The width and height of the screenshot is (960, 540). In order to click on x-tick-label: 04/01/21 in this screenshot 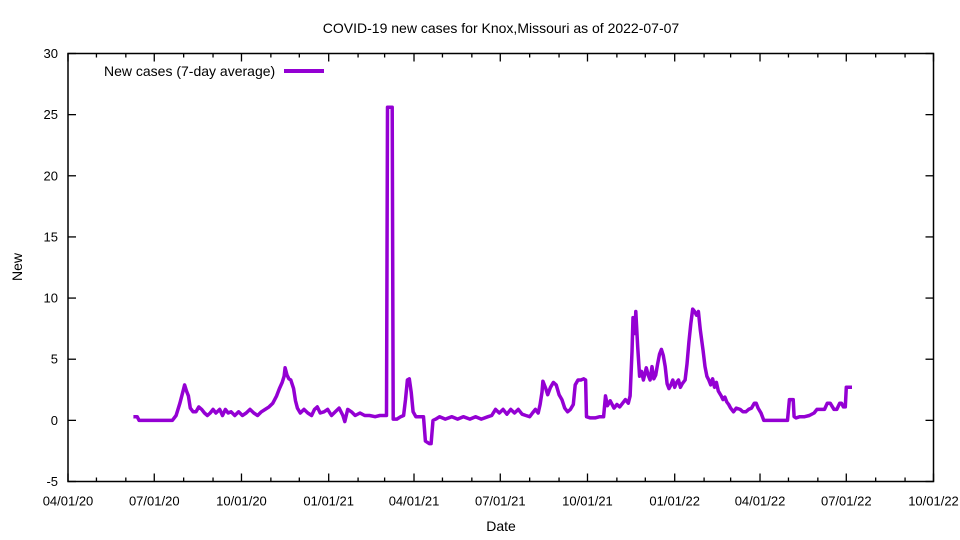, I will do `click(414, 501)`.